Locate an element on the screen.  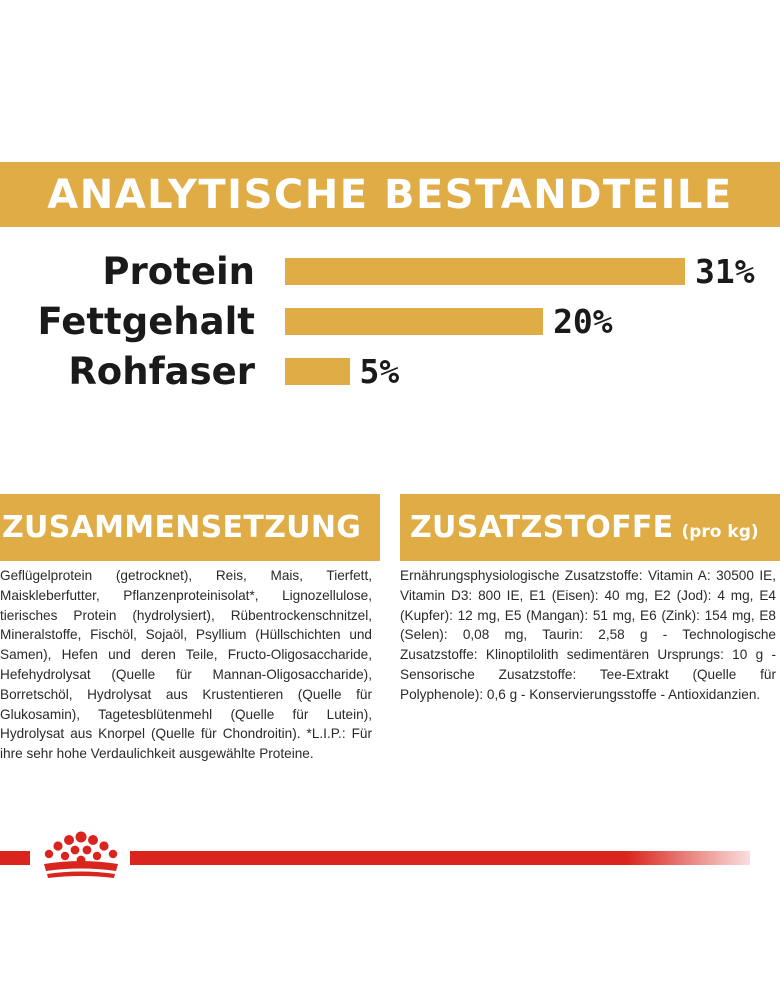
bar-value-label: 5% is located at coordinates (379, 371).